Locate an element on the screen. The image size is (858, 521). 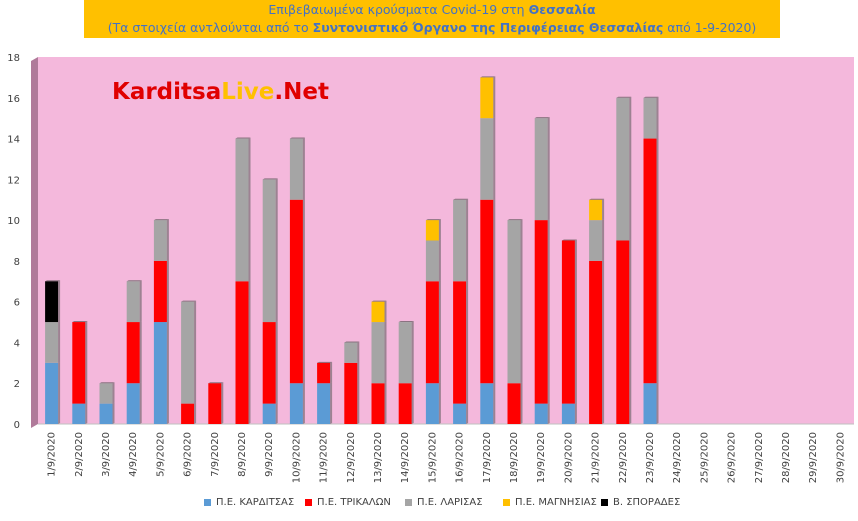
y-tick-label: 8 is located at coordinates (17, 262).